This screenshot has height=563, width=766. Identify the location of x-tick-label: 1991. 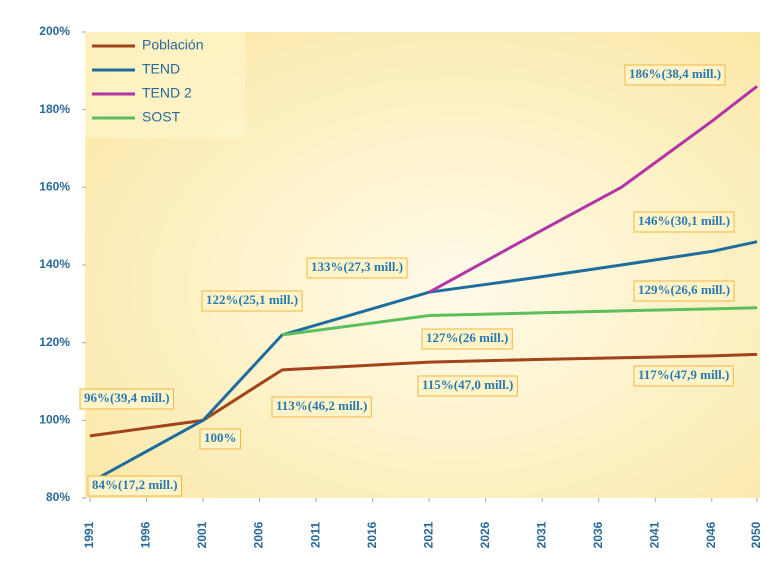
(89, 534).